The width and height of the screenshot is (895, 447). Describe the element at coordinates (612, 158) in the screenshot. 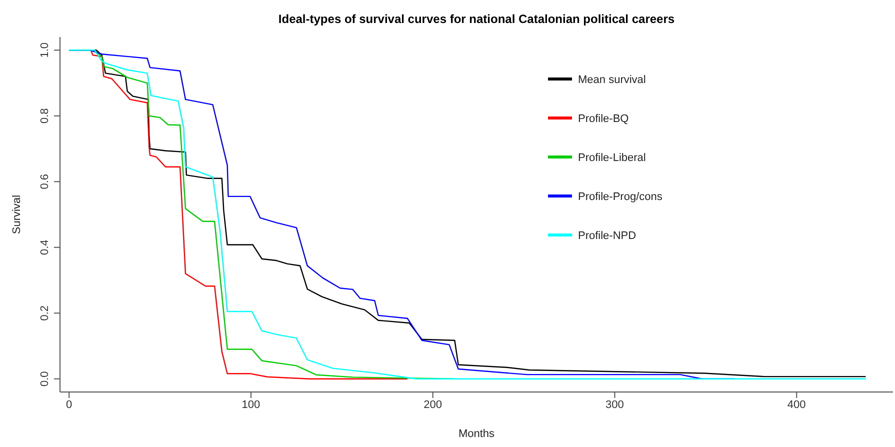

I see `legend-label: Profile-Liberal` at that location.